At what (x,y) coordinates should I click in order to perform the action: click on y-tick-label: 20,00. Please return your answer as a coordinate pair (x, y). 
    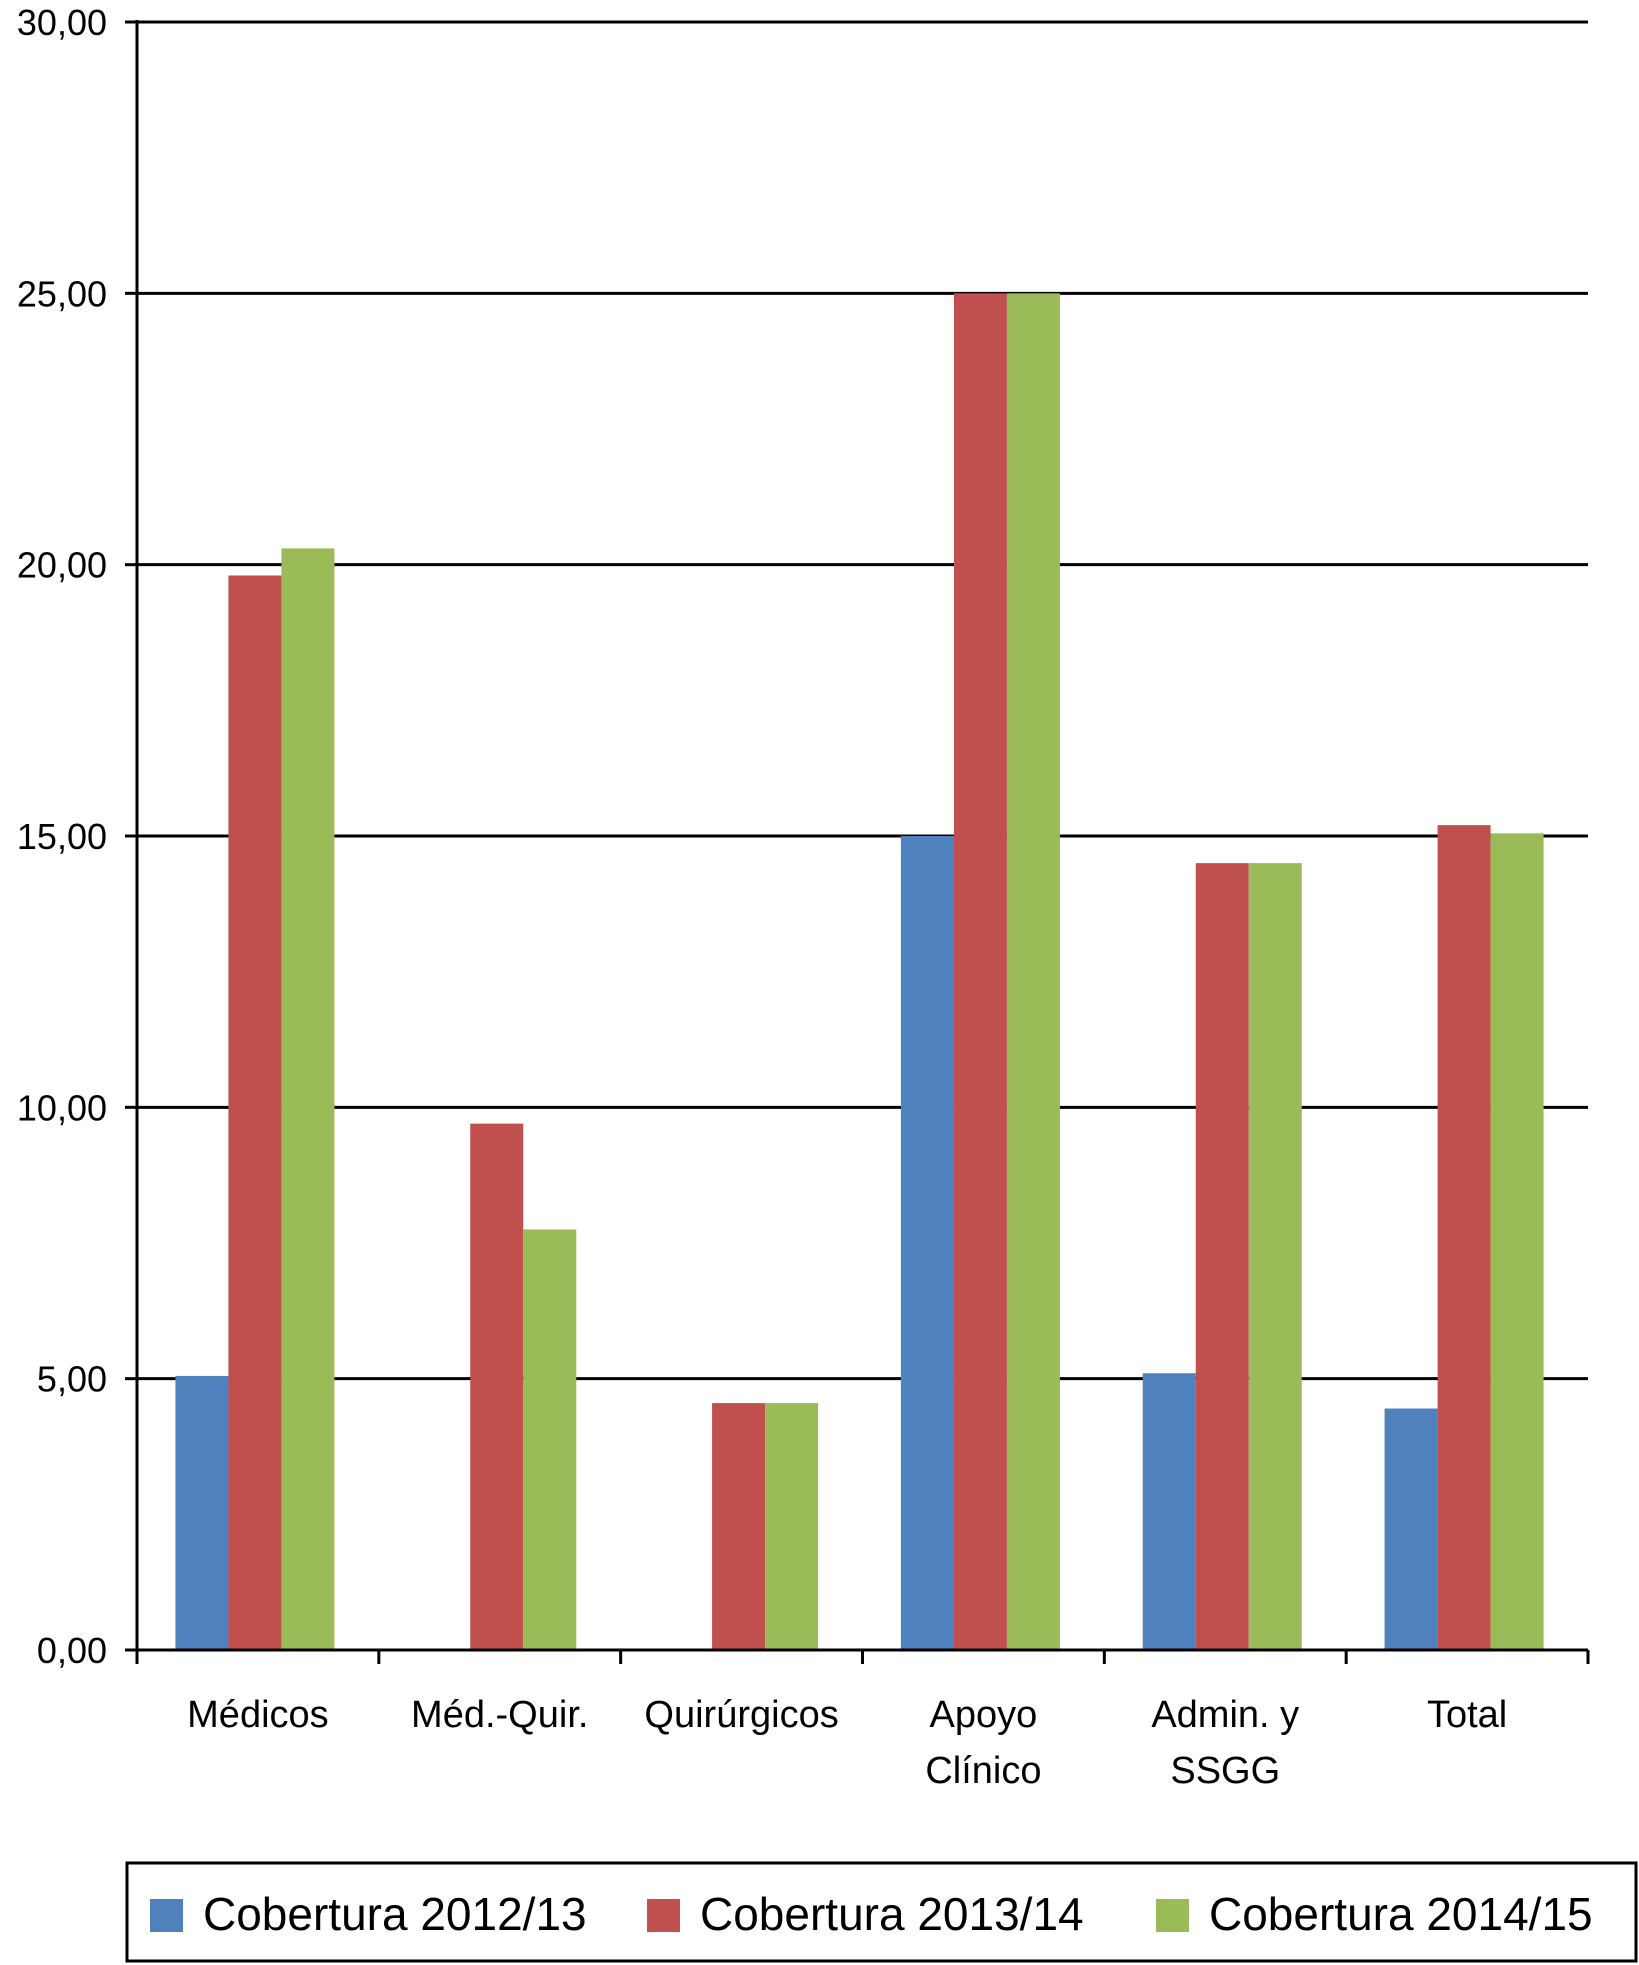
    Looking at the image, I should click on (62, 565).